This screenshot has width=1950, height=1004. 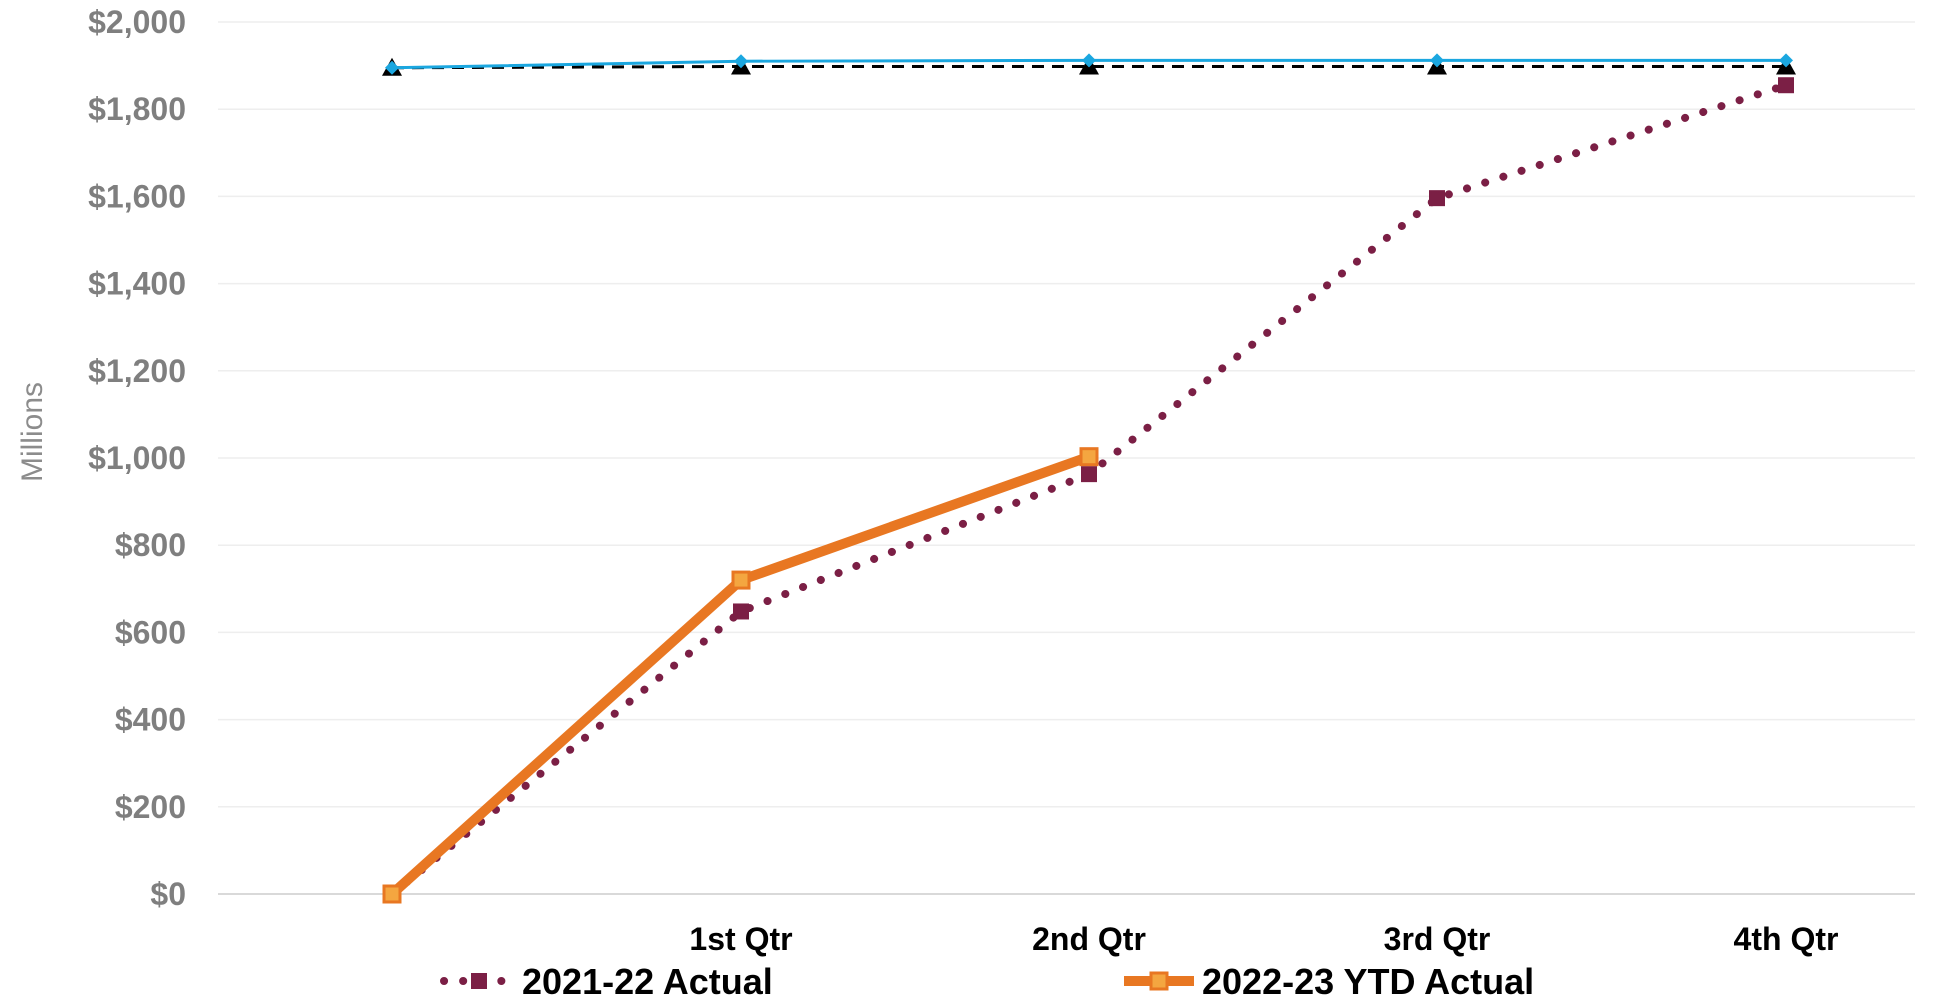 What do you see at coordinates (1368, 981) in the screenshot?
I see `legend-label: 2022-23 YTD Actual` at bounding box center [1368, 981].